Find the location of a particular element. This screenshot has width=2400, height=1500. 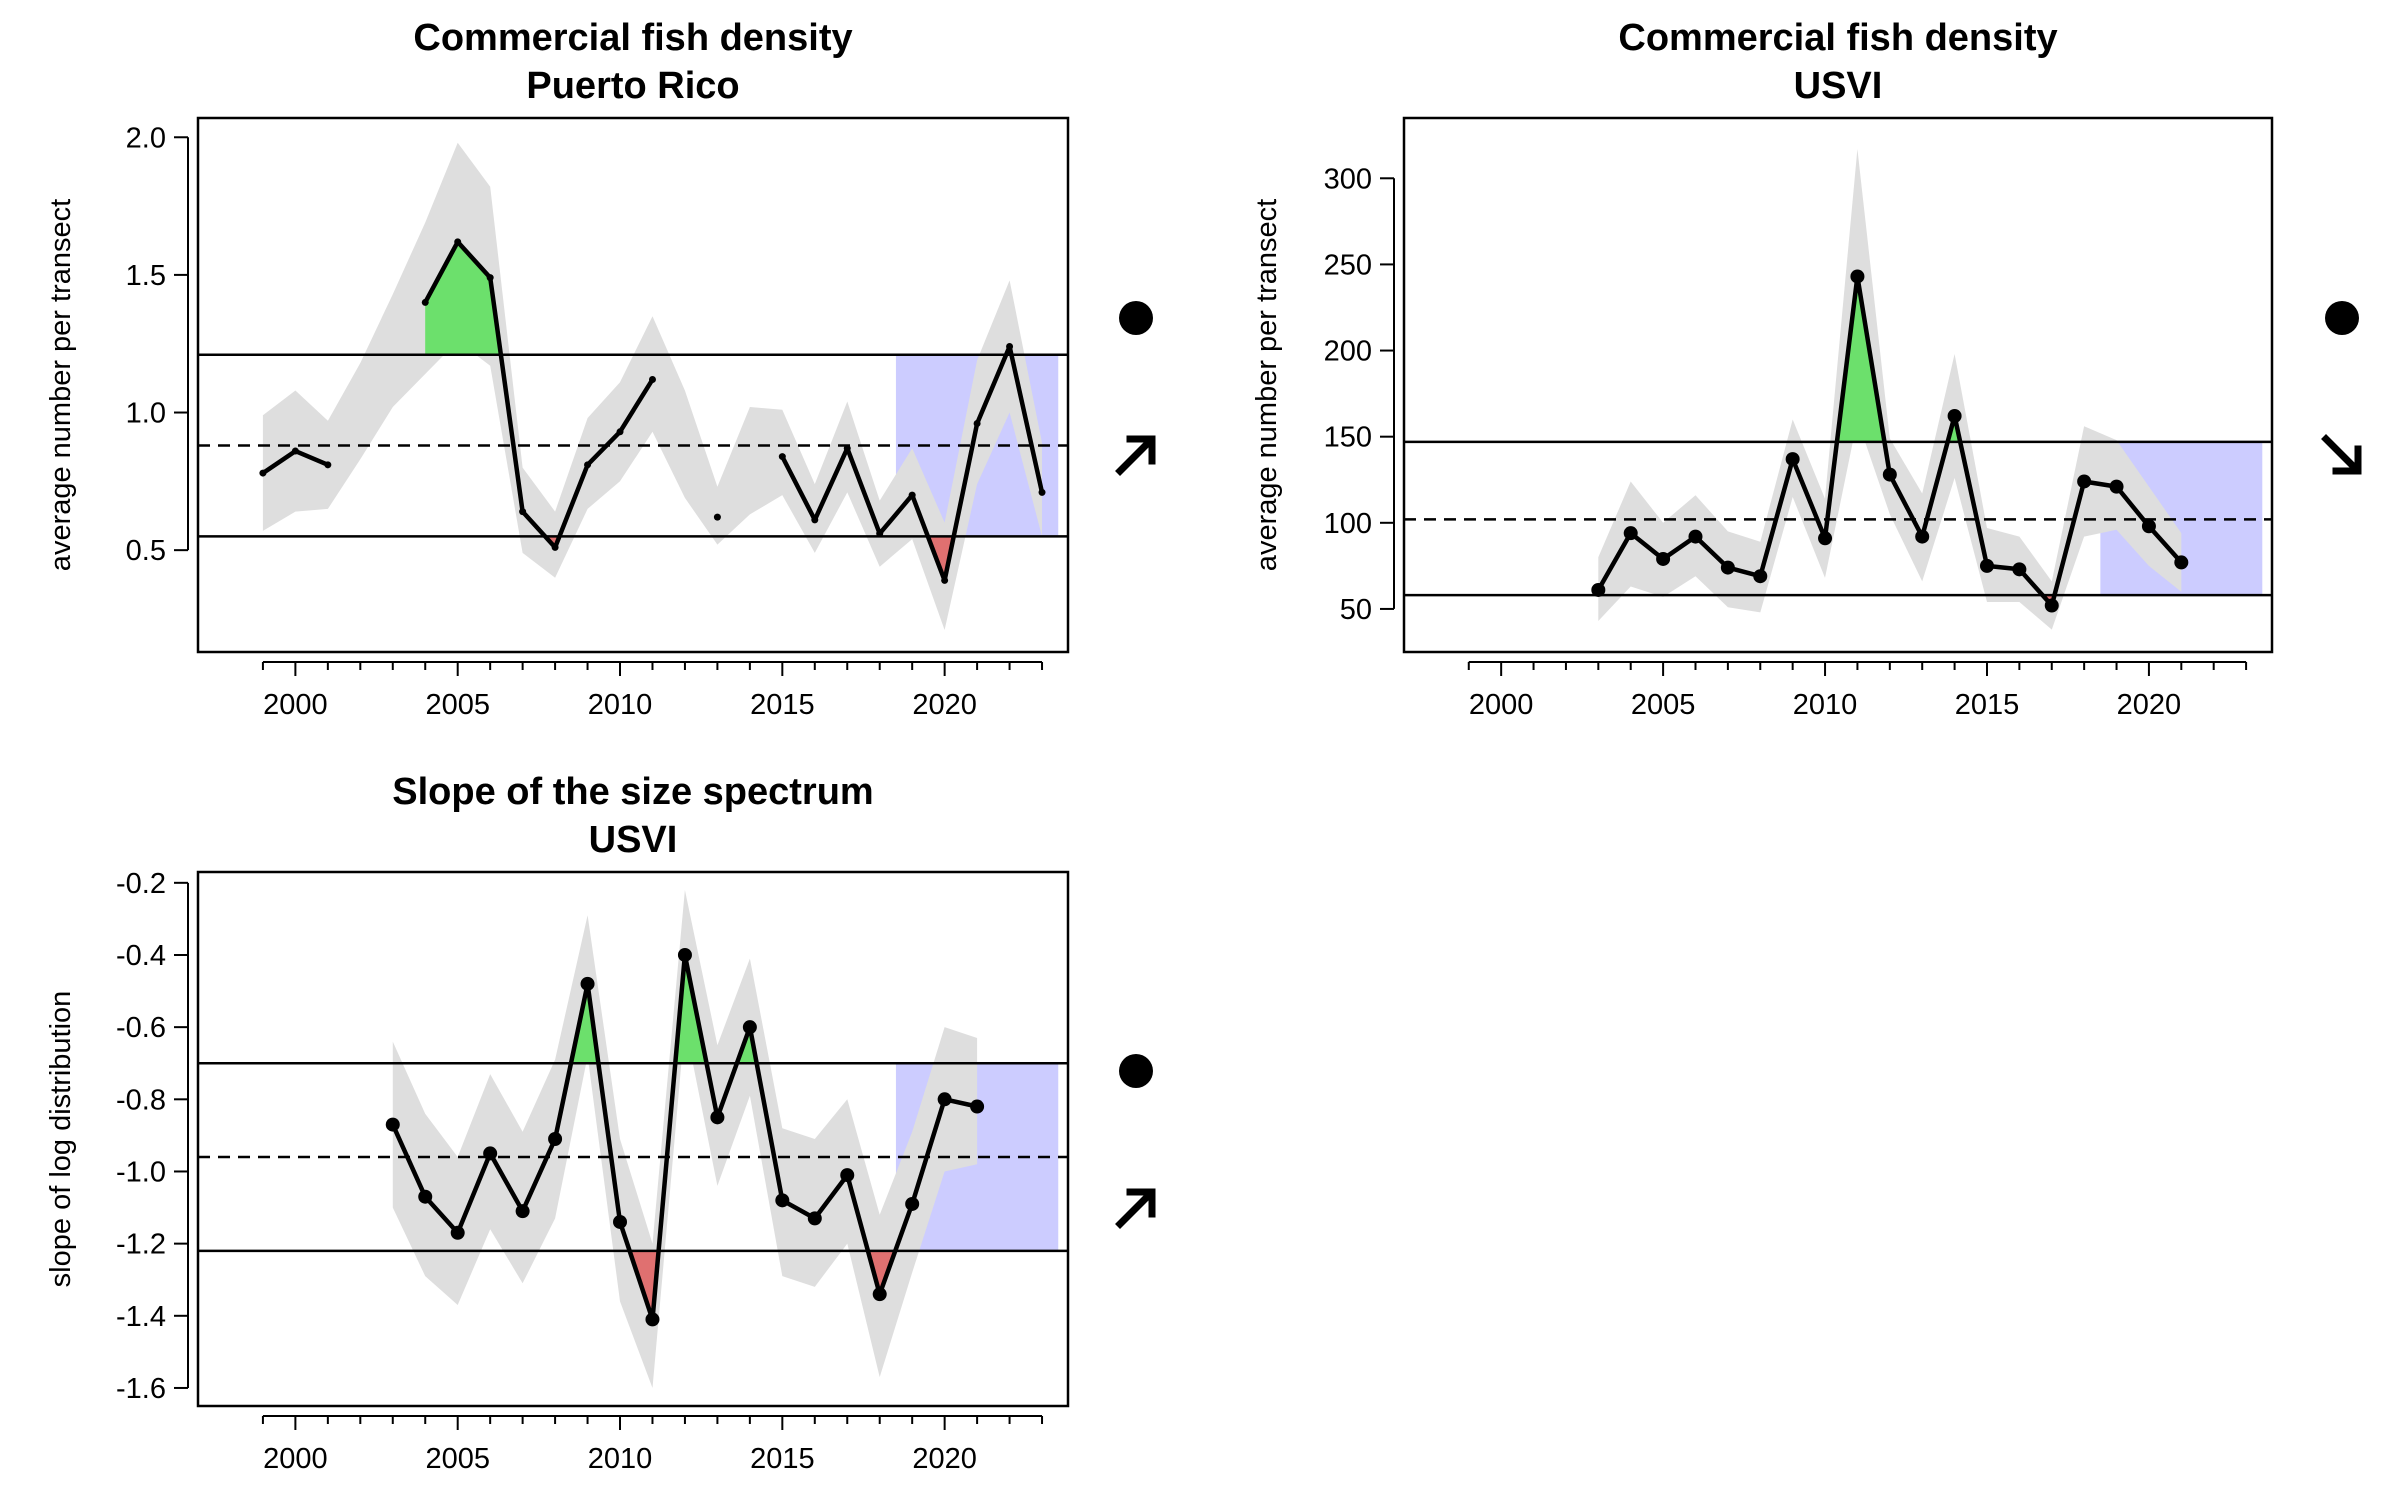

y-tick-label: 50 is located at coordinates (1356, 610).